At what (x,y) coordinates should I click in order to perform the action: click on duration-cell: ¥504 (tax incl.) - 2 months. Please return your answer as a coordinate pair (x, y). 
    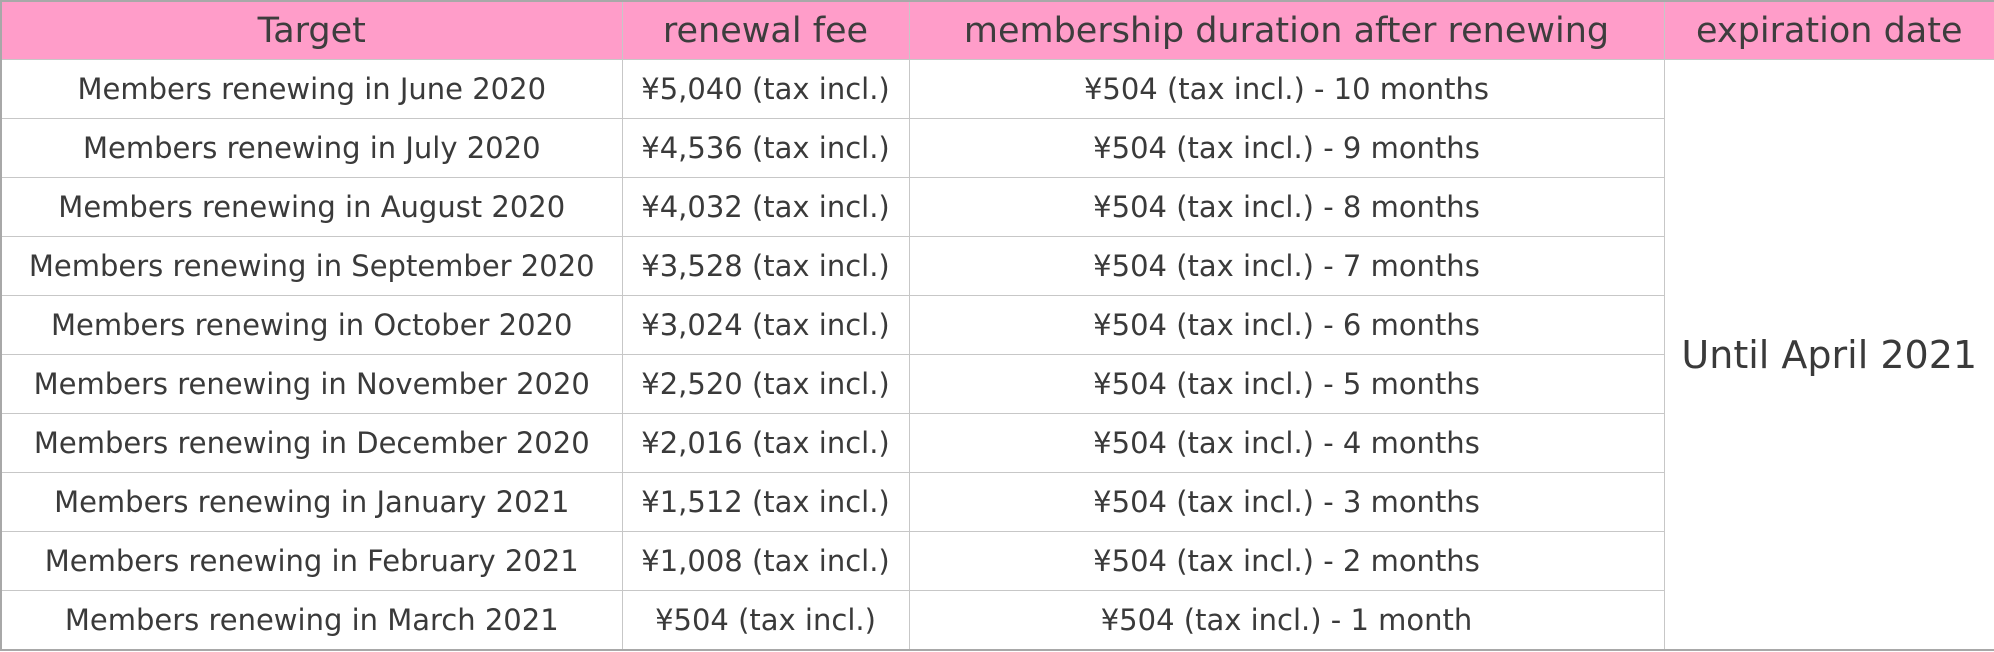
    Looking at the image, I should click on (1287, 561).